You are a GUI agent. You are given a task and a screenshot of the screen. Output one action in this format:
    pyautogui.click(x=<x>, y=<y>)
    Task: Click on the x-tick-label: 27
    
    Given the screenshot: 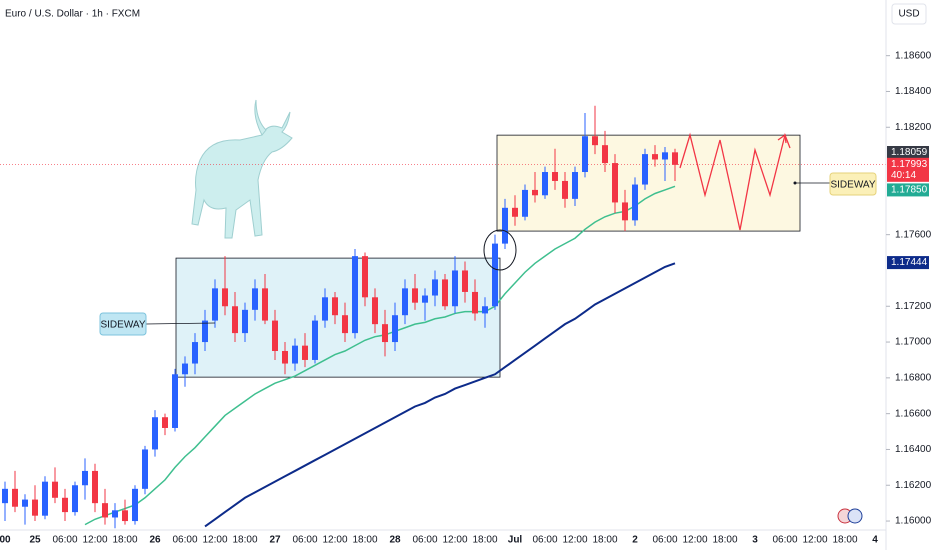 What is the action you would take?
    pyautogui.click(x=275, y=540)
    